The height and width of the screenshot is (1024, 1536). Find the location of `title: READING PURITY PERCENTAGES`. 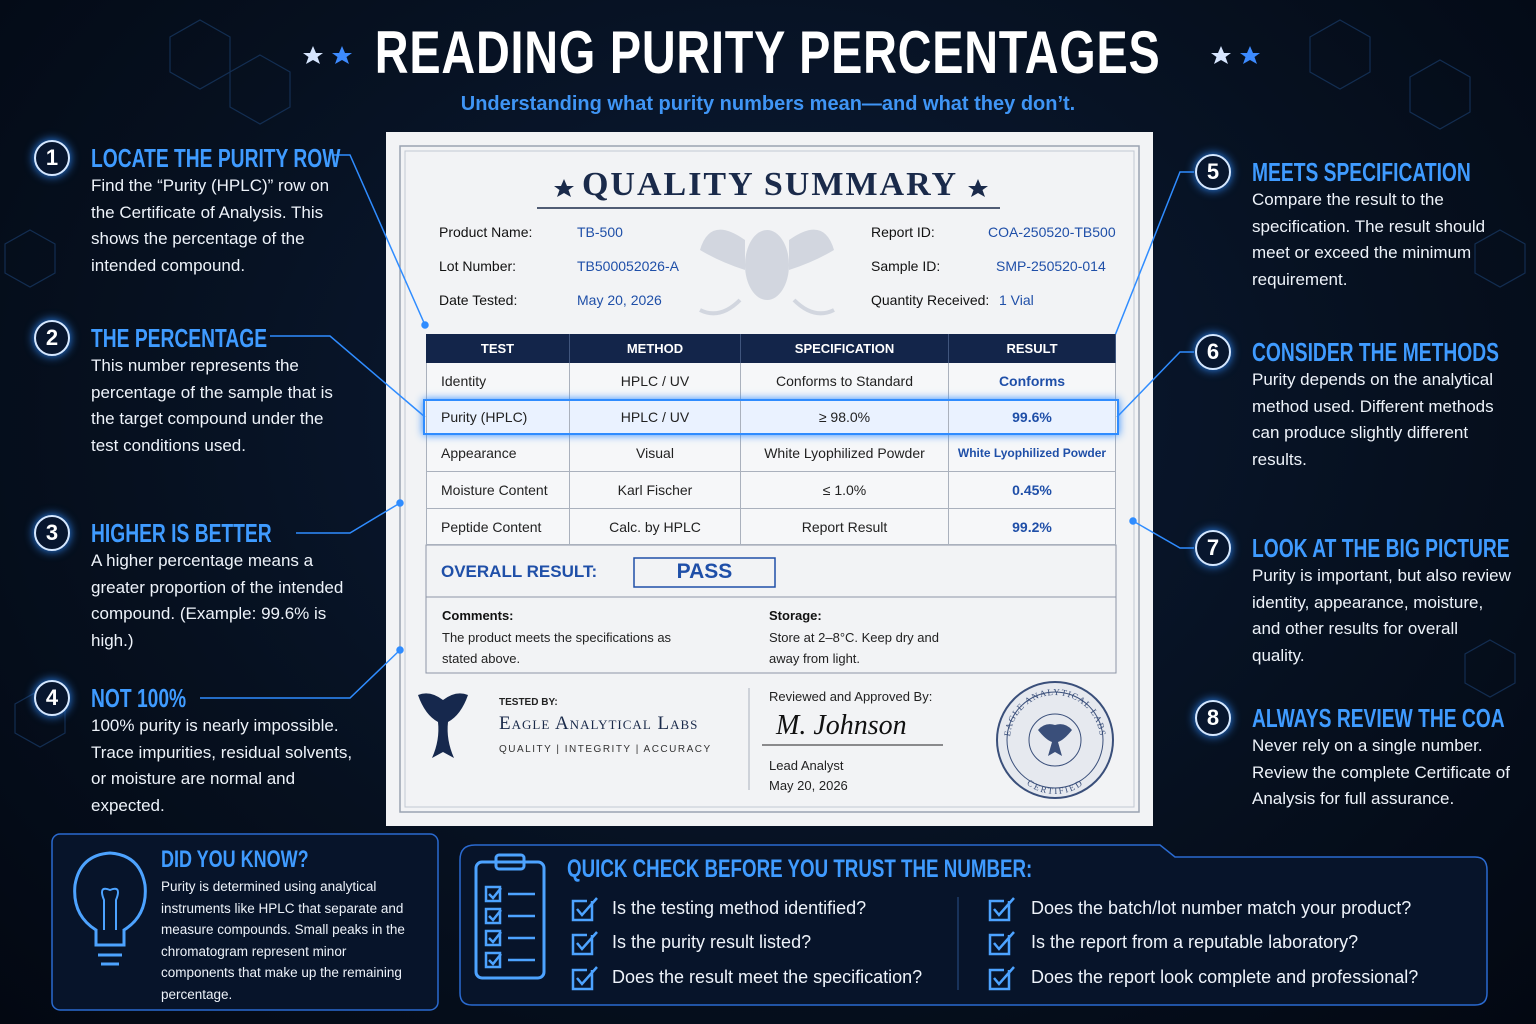

title: READING PURITY PERCENTAGES is located at coordinates (768, 52).